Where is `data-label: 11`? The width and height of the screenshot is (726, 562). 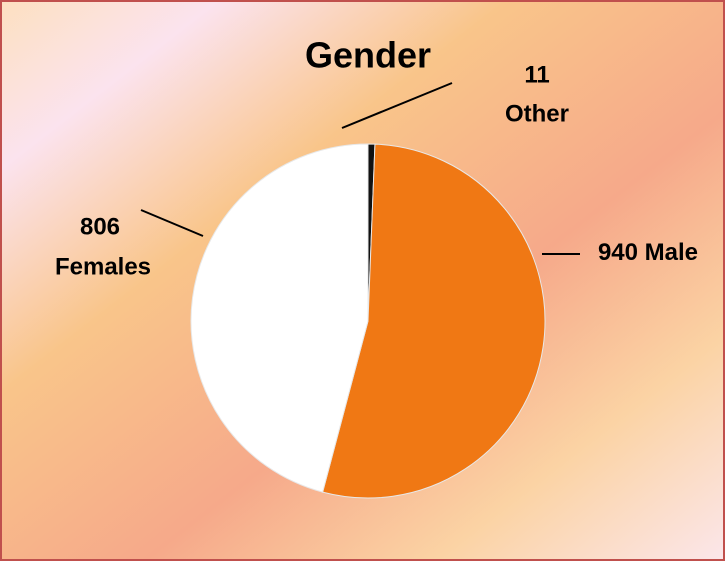
data-label: 11 is located at coordinates (536, 74).